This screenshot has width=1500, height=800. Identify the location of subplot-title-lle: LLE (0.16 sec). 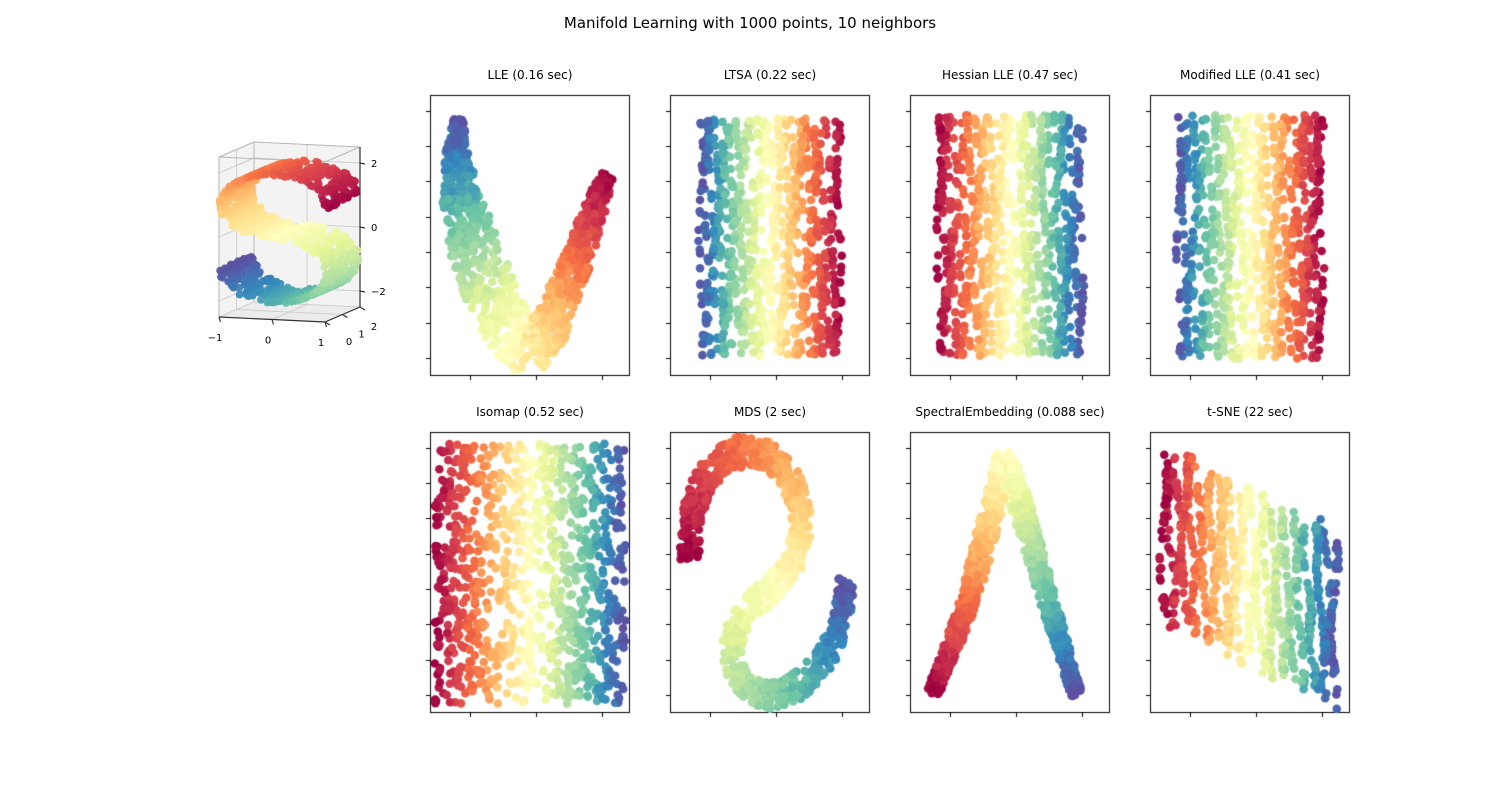
(530, 75).